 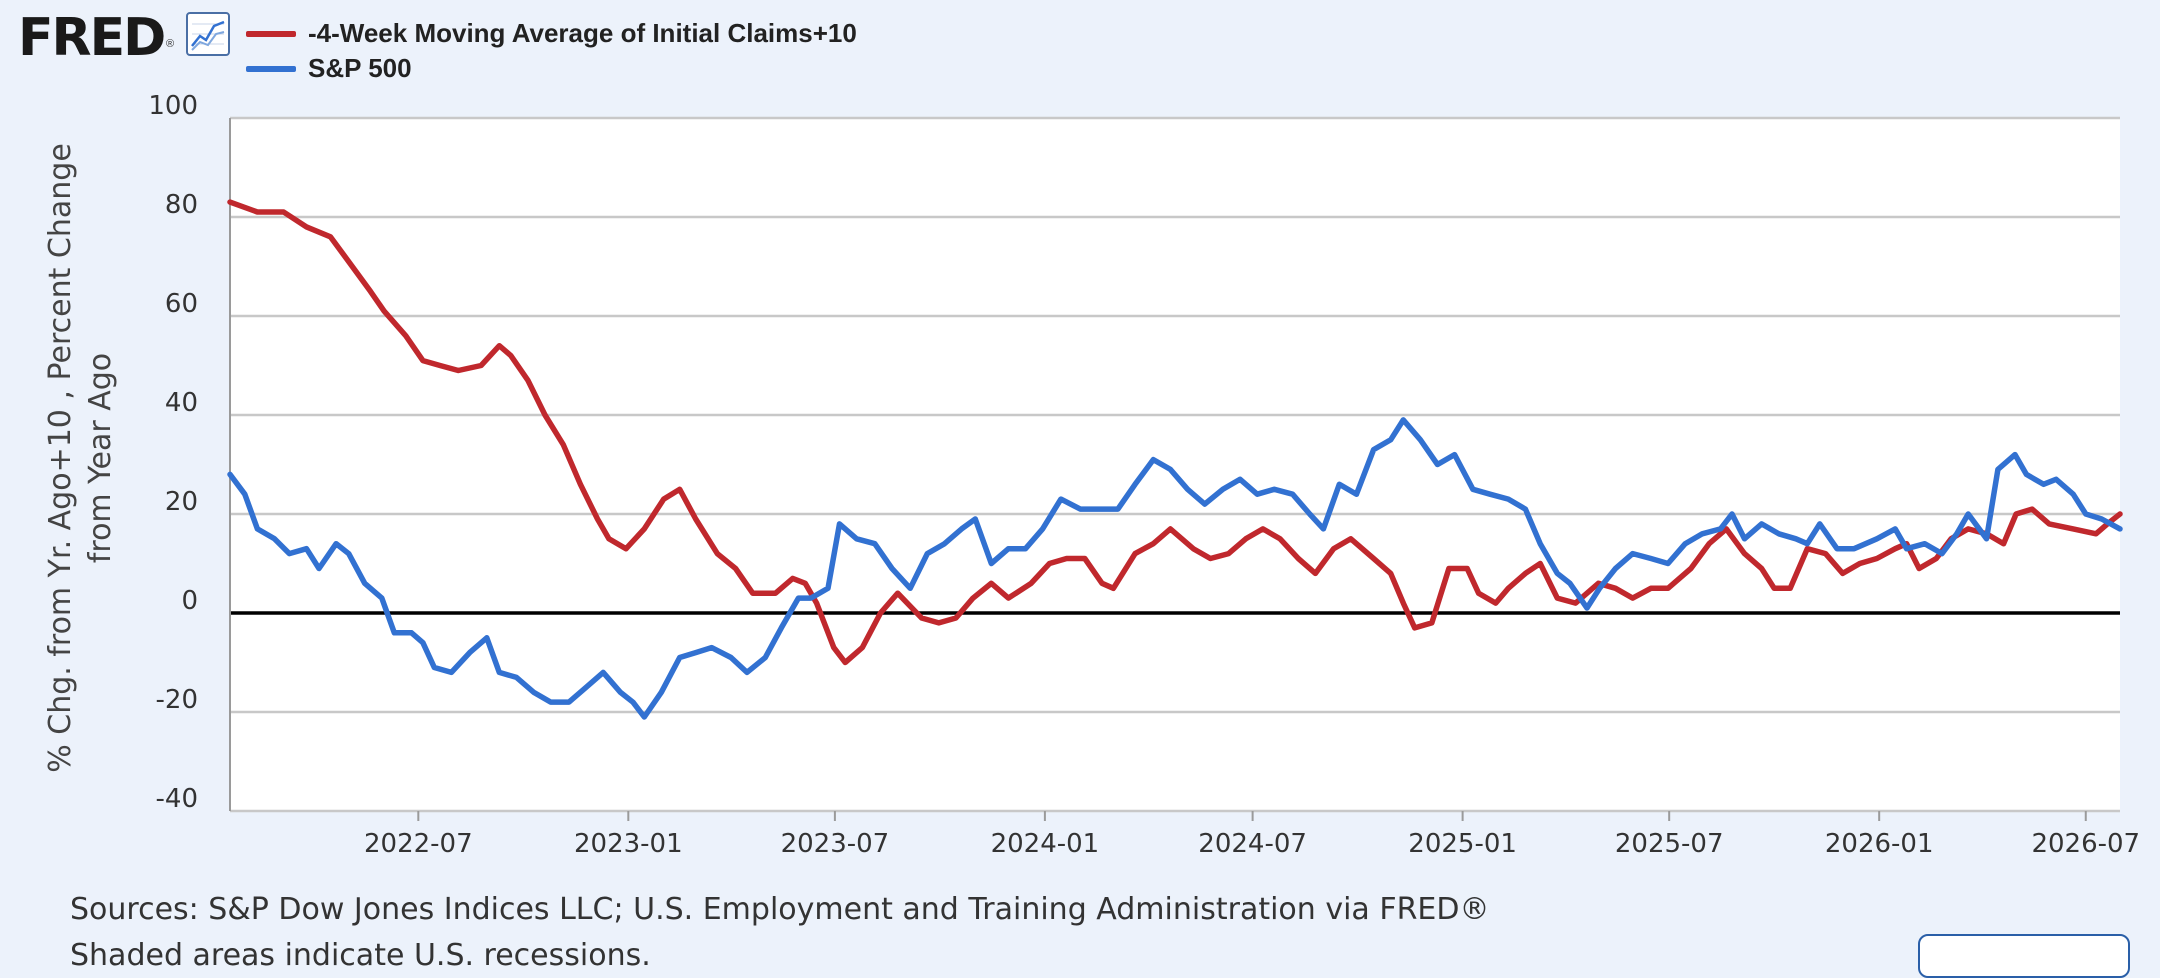 I want to click on recession-note: Shaded areas indicate U.S. recessions., so click(x=360, y=955).